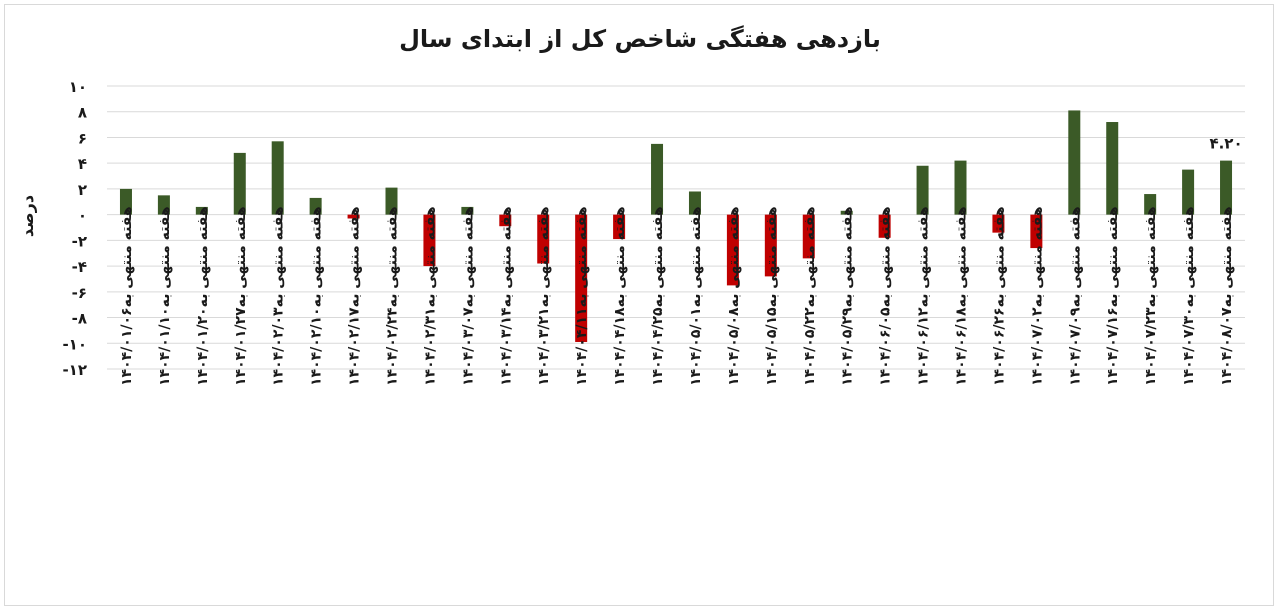 This screenshot has width=1280, height=612. Describe the element at coordinates (74, 370) in the screenshot. I see `y-tick-label: -۱۲` at that location.